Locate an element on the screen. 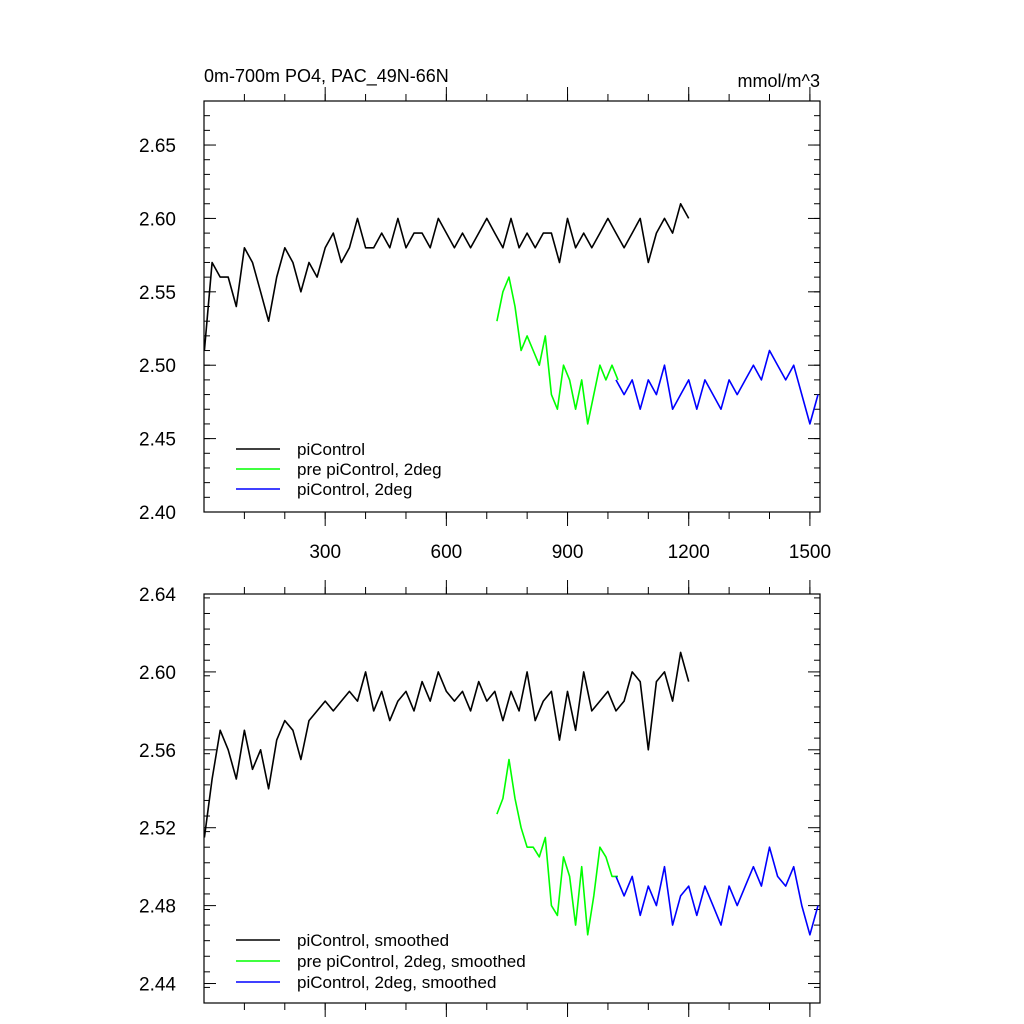  chart-title: 0m-700m PO4, PAC_49N-66N is located at coordinates (326, 76).